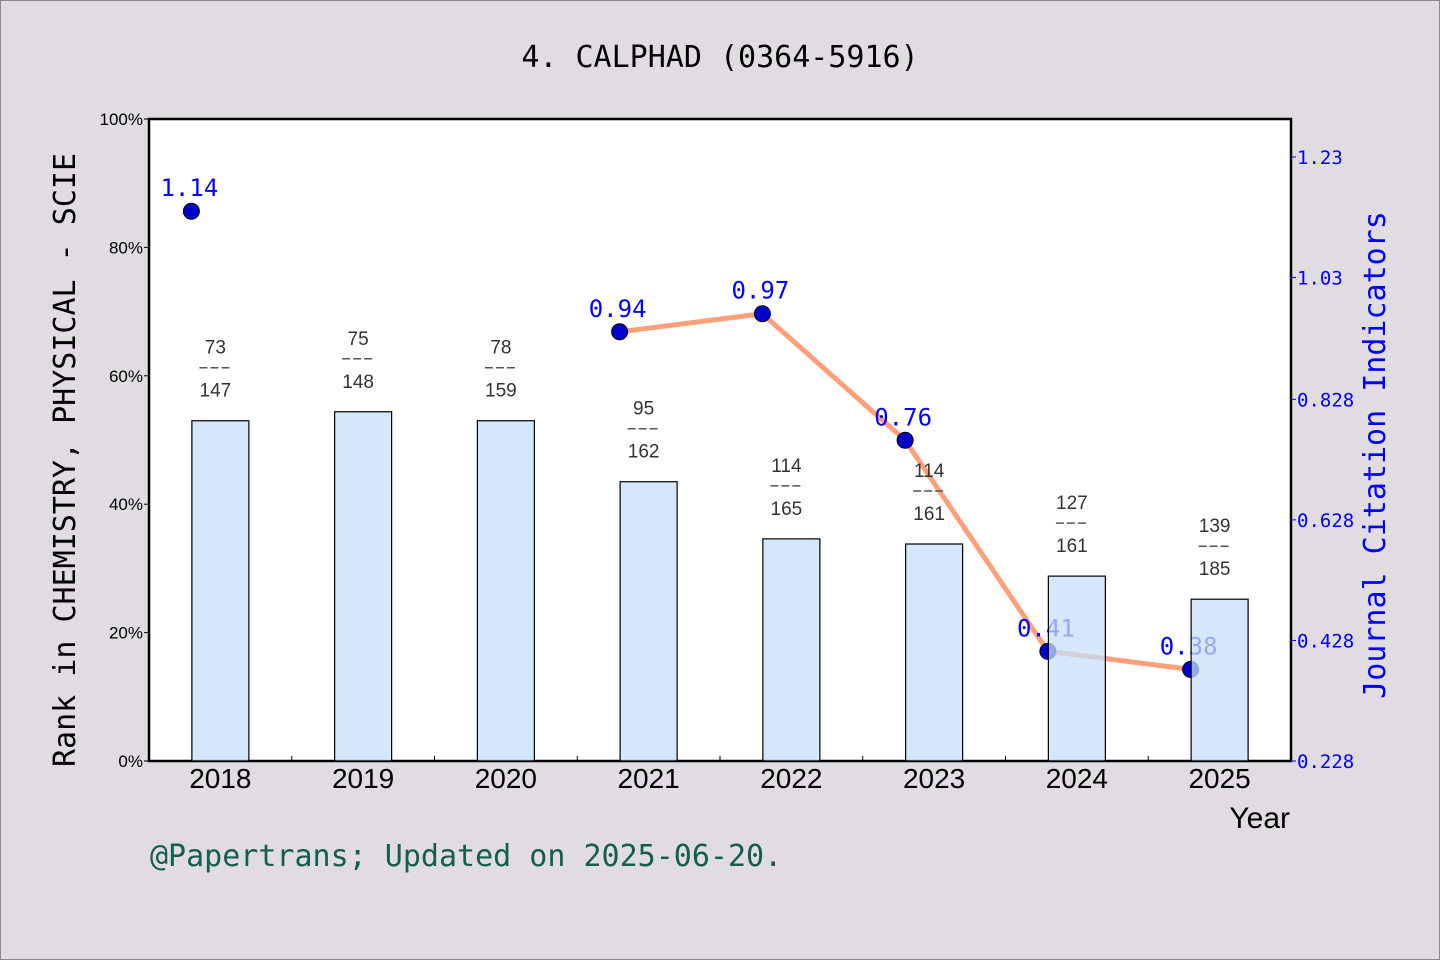 The image size is (1440, 960). Describe the element at coordinates (501, 391) in the screenshot. I see `bar-total-label: 159` at that location.